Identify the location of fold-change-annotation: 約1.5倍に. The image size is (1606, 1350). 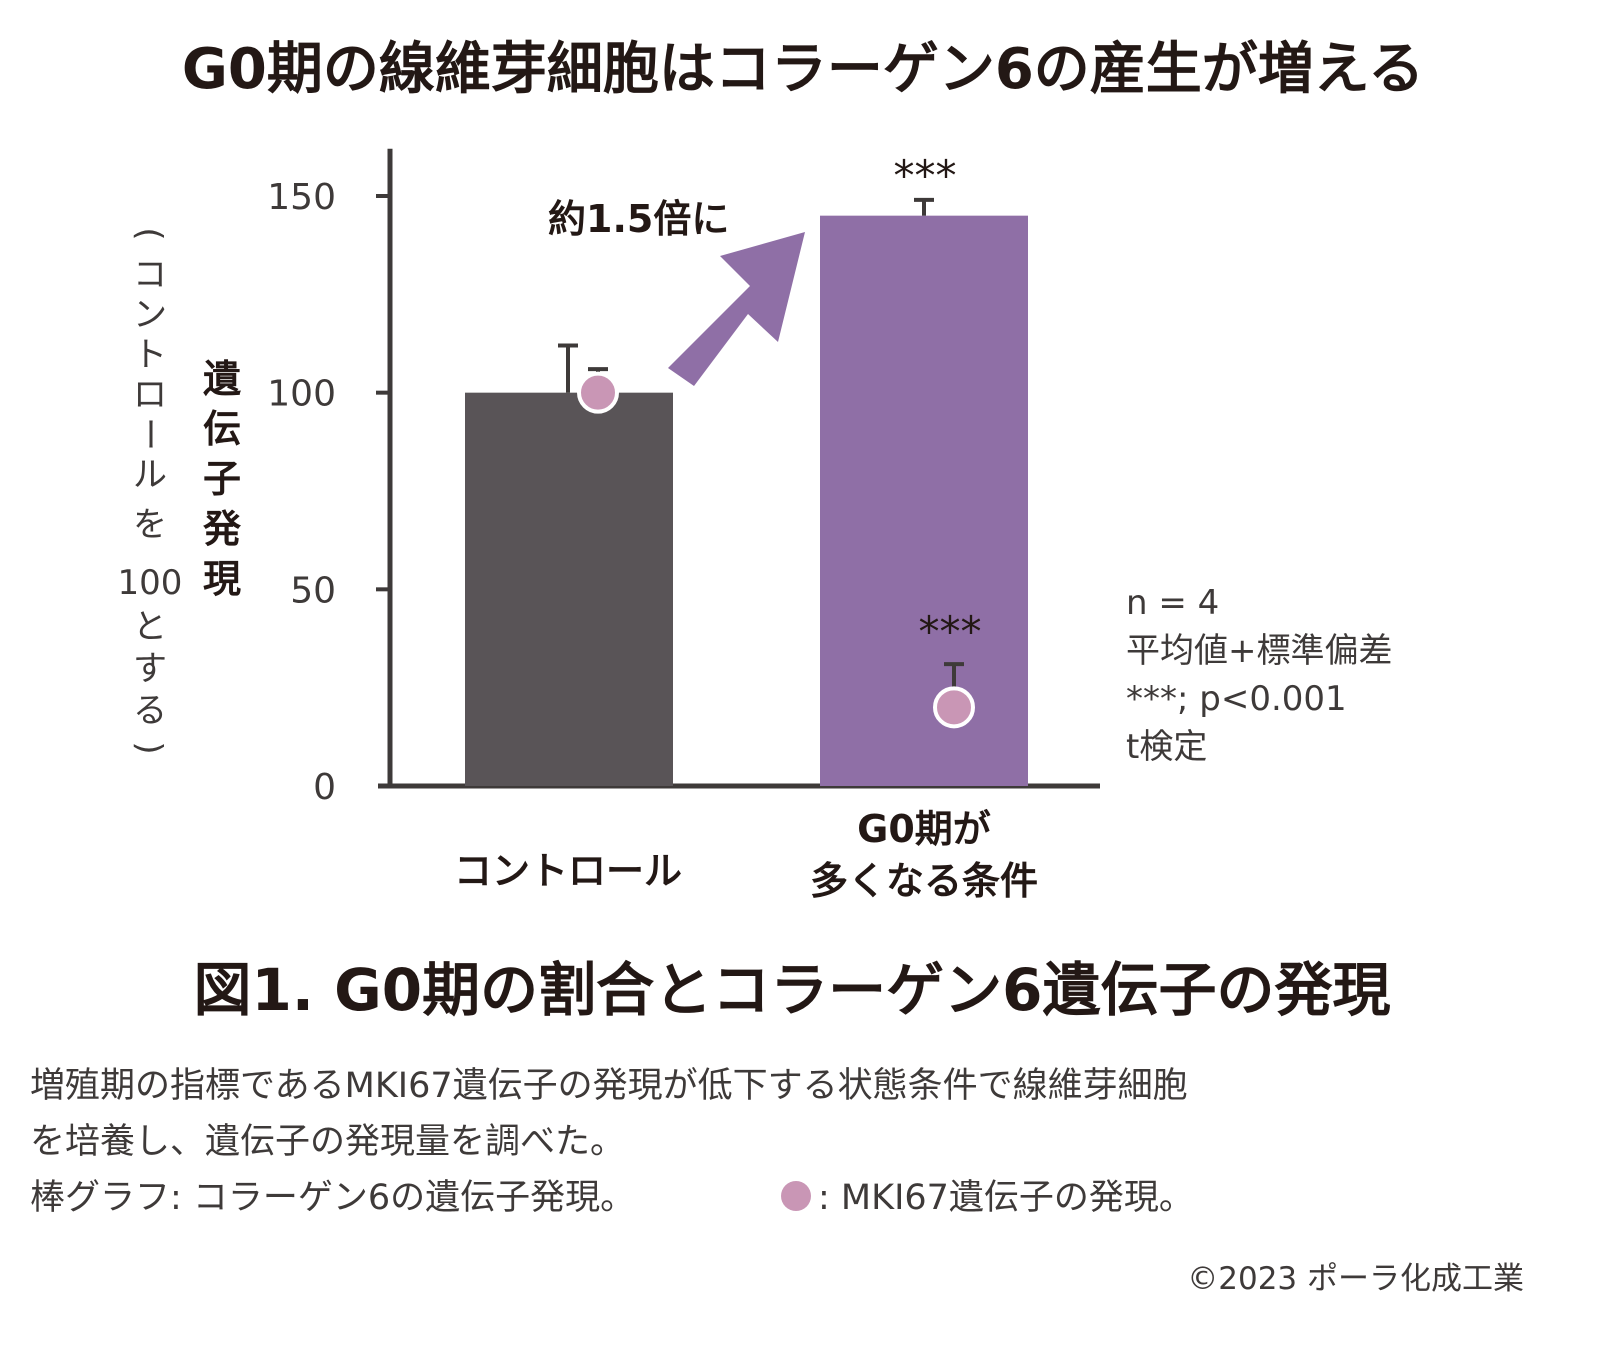
(638, 219).